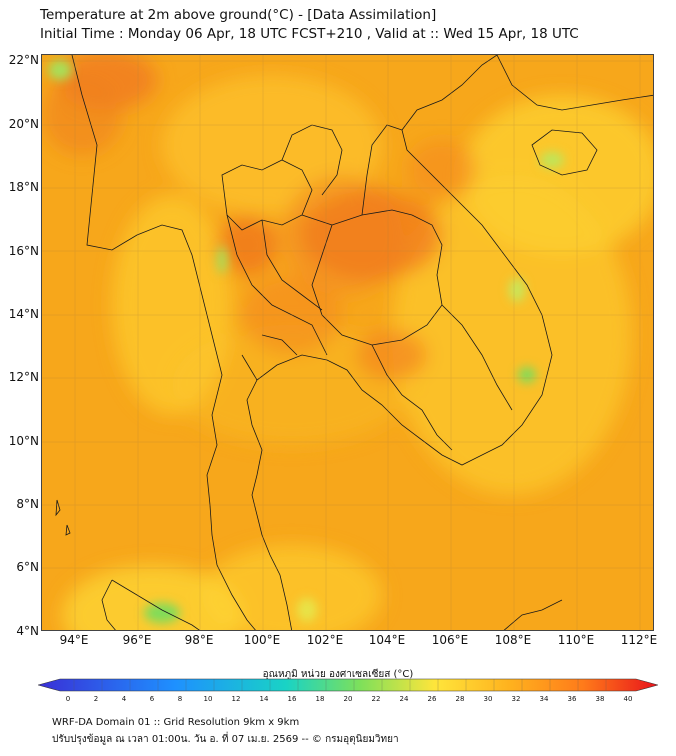 This screenshot has height=756, width=676. Describe the element at coordinates (236, 699) in the screenshot. I see `colorbar-tick: 12` at that location.